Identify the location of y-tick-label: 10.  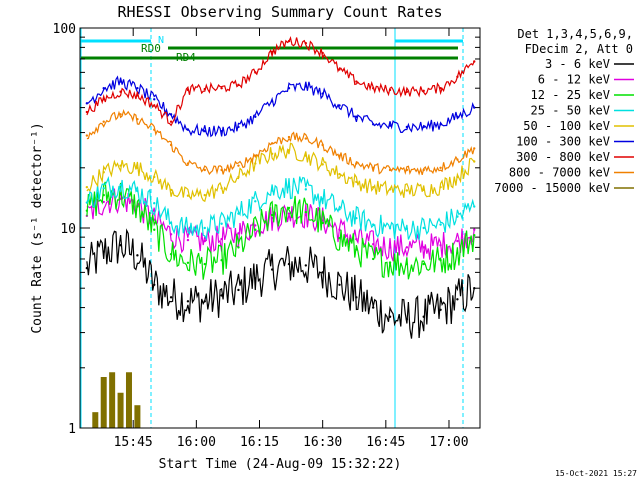
(68, 229).